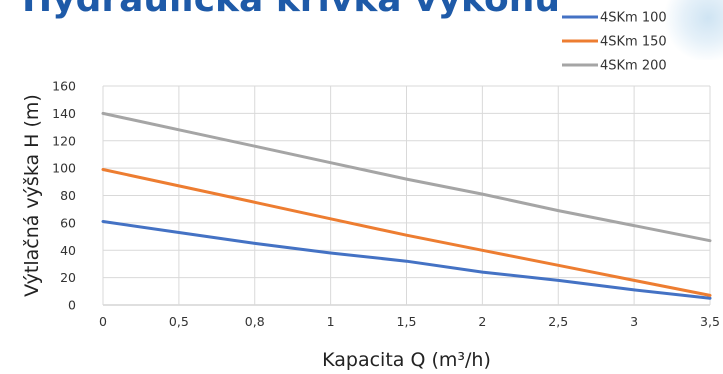 The height and width of the screenshot is (374, 723). What do you see at coordinates (633, 42) in the screenshot?
I see `legend-label: 4SKm 150` at bounding box center [633, 42].